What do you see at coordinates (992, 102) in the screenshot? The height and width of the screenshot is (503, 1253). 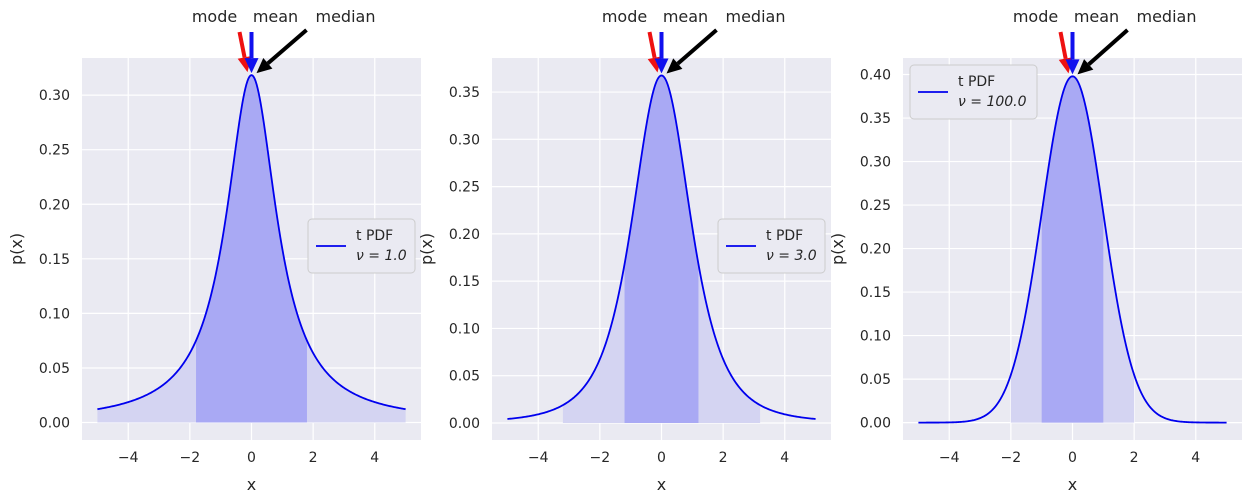 I see `legend-label-line2: ν = 100.0` at bounding box center [992, 102].